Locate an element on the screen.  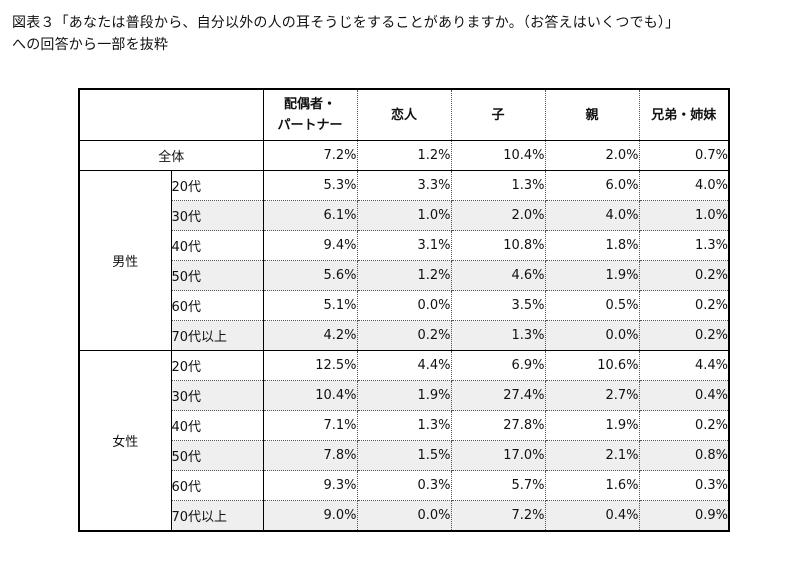
value-cell-child: 27.4% is located at coordinates (498, 395).